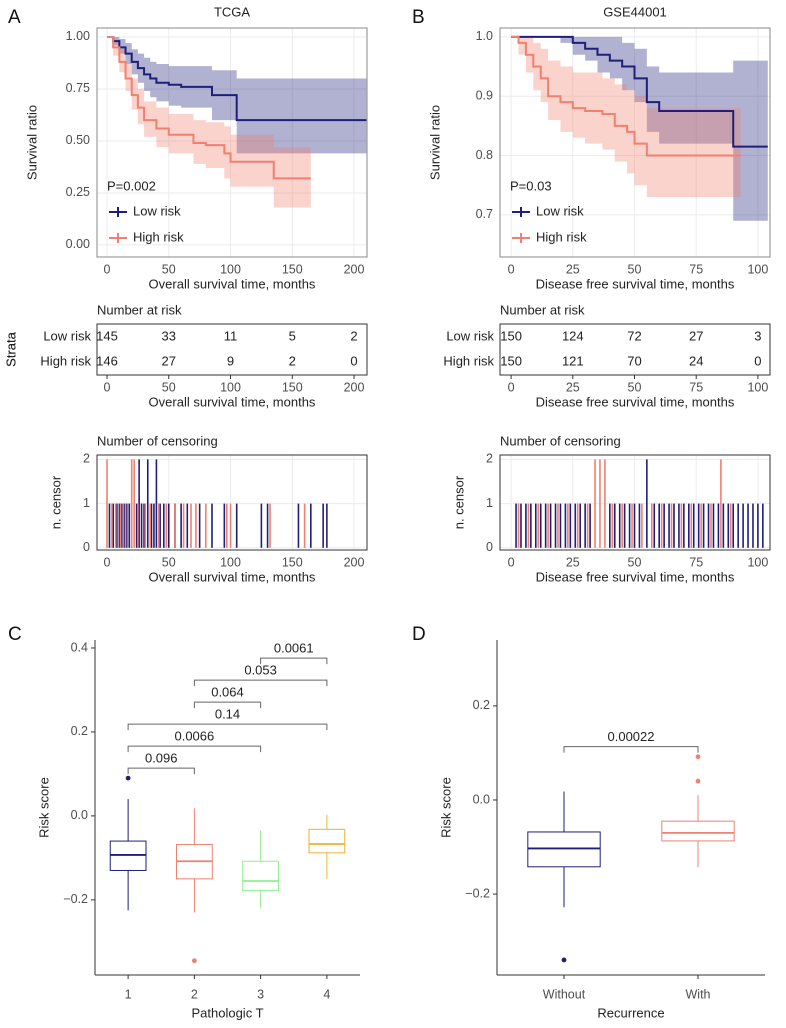 The width and height of the screenshot is (786, 1028). What do you see at coordinates (107, 360) in the screenshot?
I see `risk-count: 146` at bounding box center [107, 360].